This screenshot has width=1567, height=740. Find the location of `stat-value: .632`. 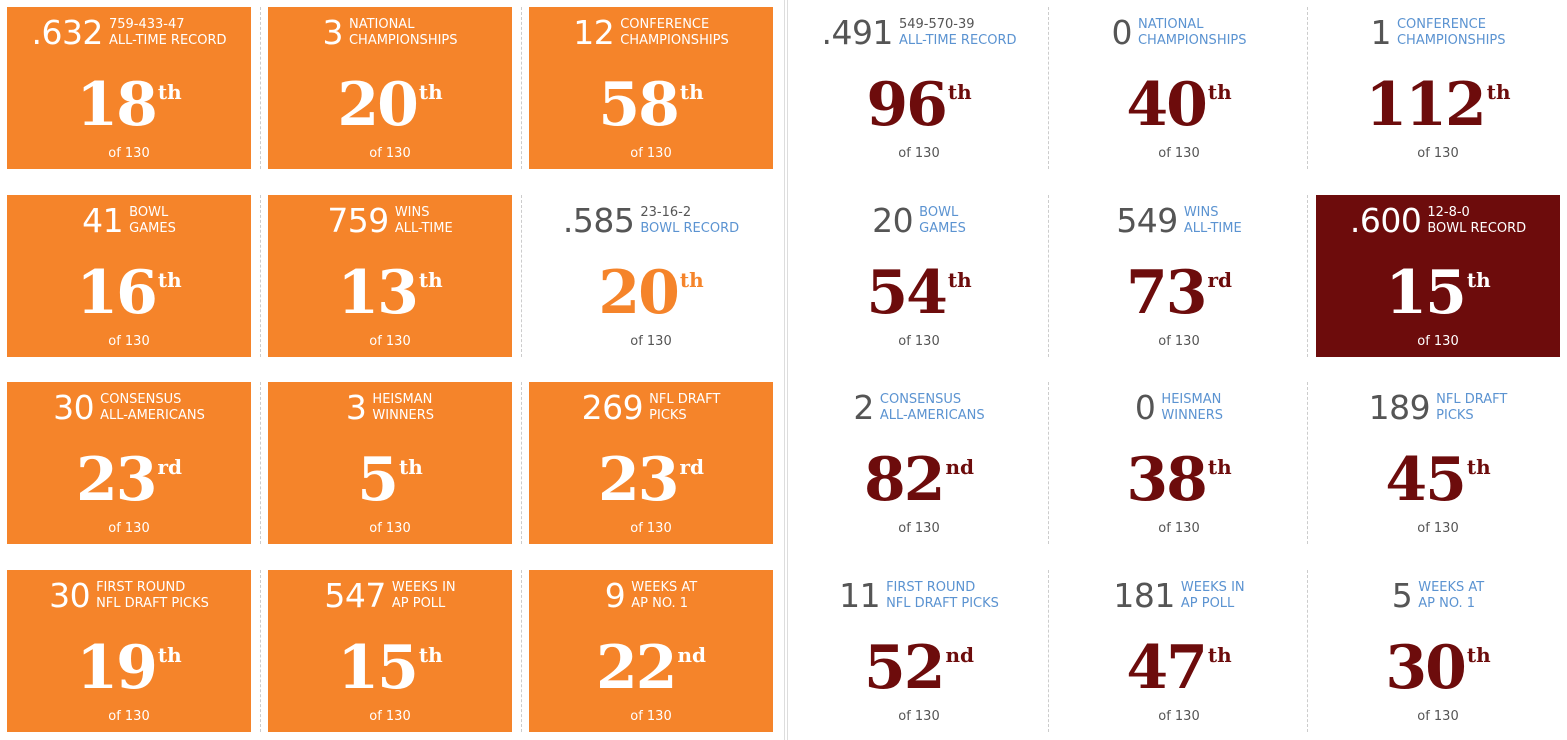

stat-value: .632 is located at coordinates (67, 32).